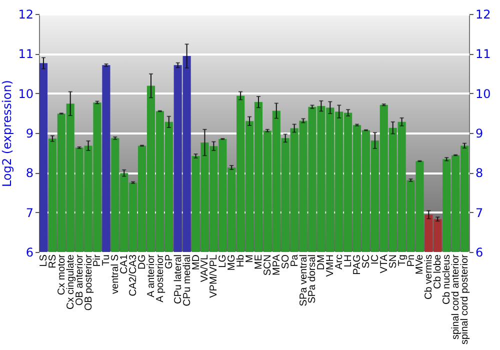 The height and width of the screenshot is (350, 500). Describe the element at coordinates (151, 276) in the screenshot. I see `x-tick-label: A anterior` at that location.